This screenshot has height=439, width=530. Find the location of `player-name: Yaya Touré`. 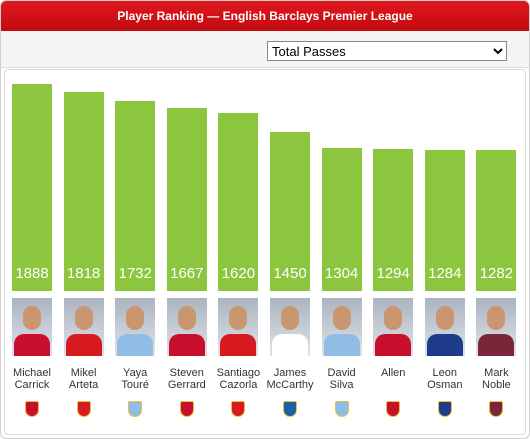

player-name: Yaya Touré is located at coordinates (135, 379).